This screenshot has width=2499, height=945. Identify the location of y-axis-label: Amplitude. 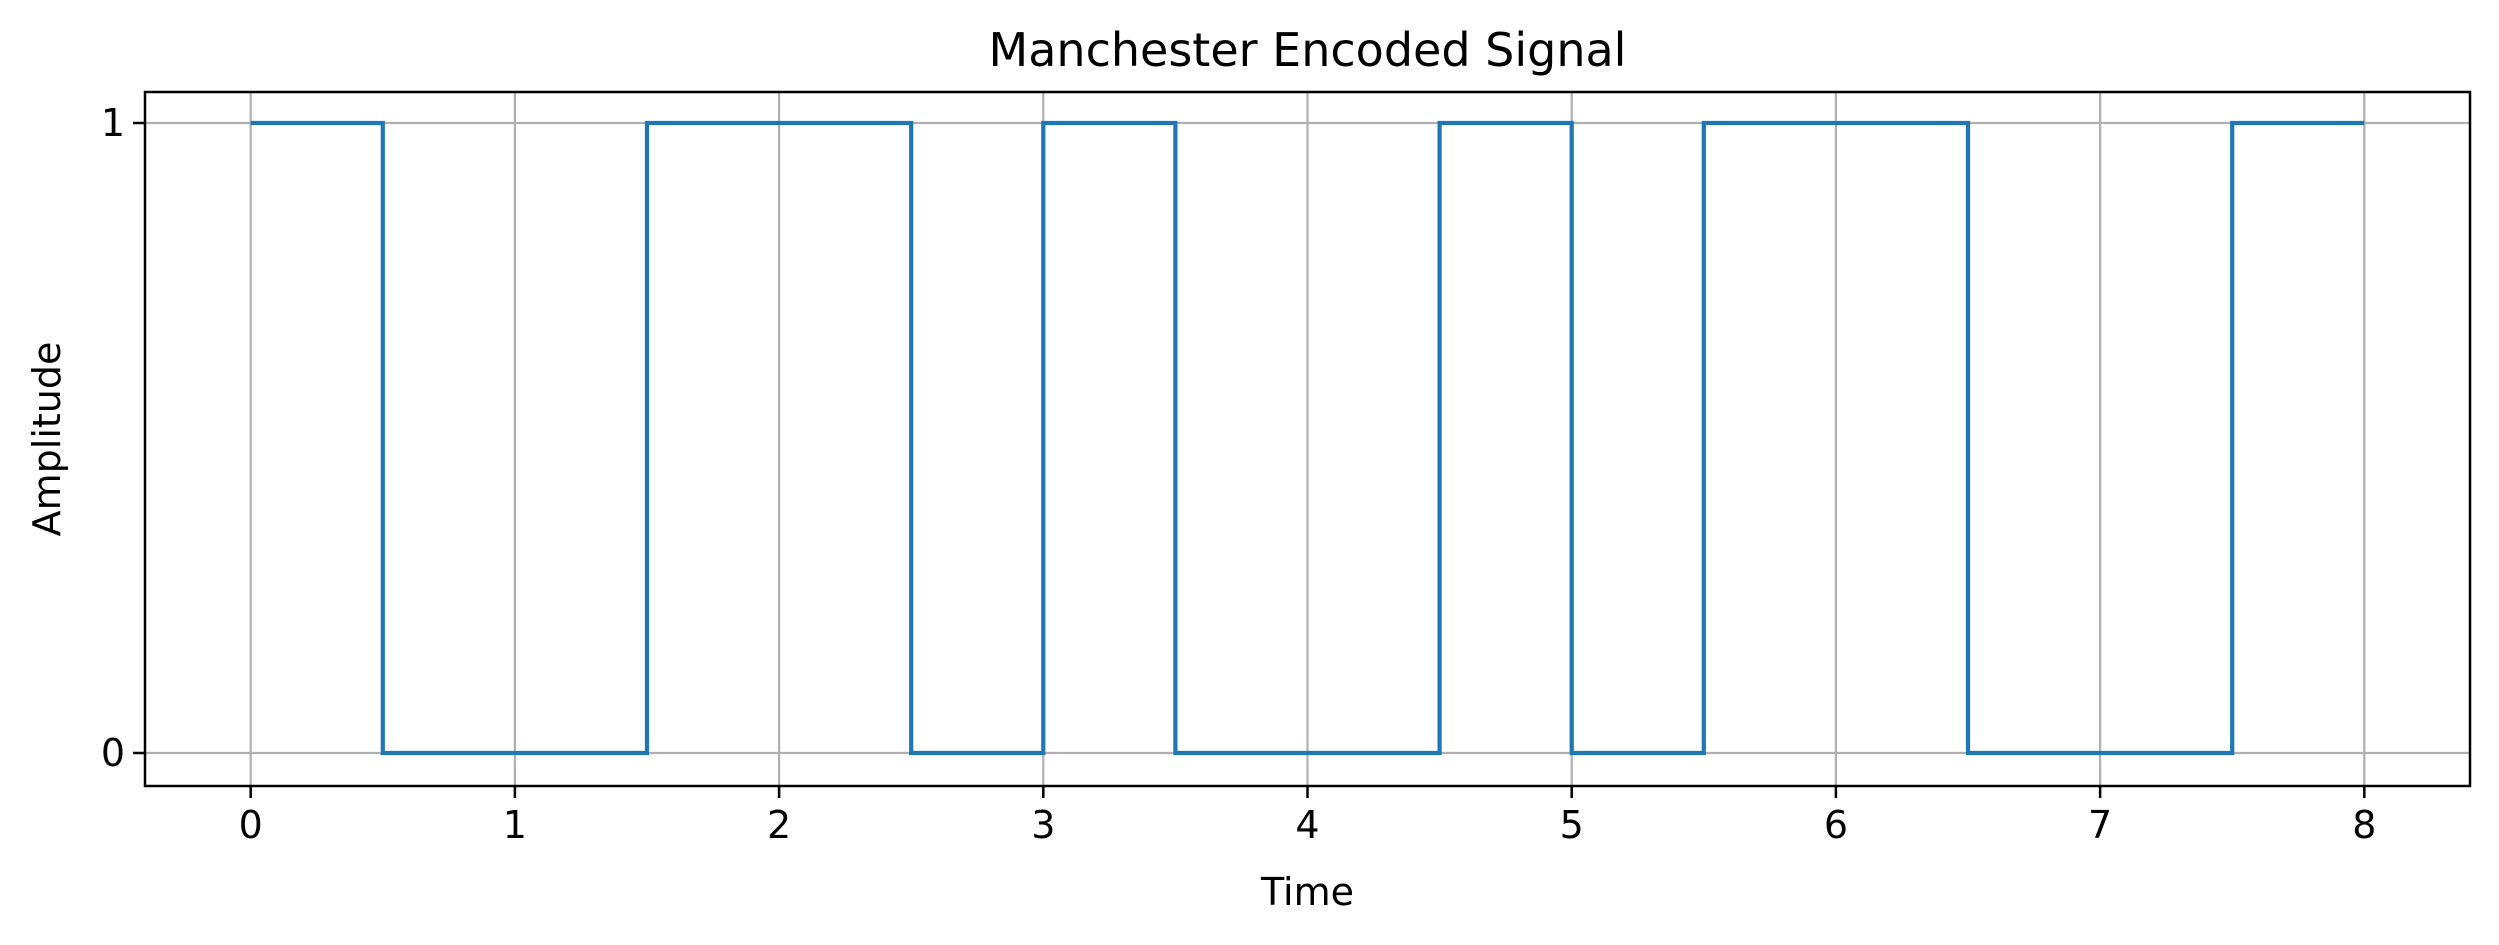
(47, 439).